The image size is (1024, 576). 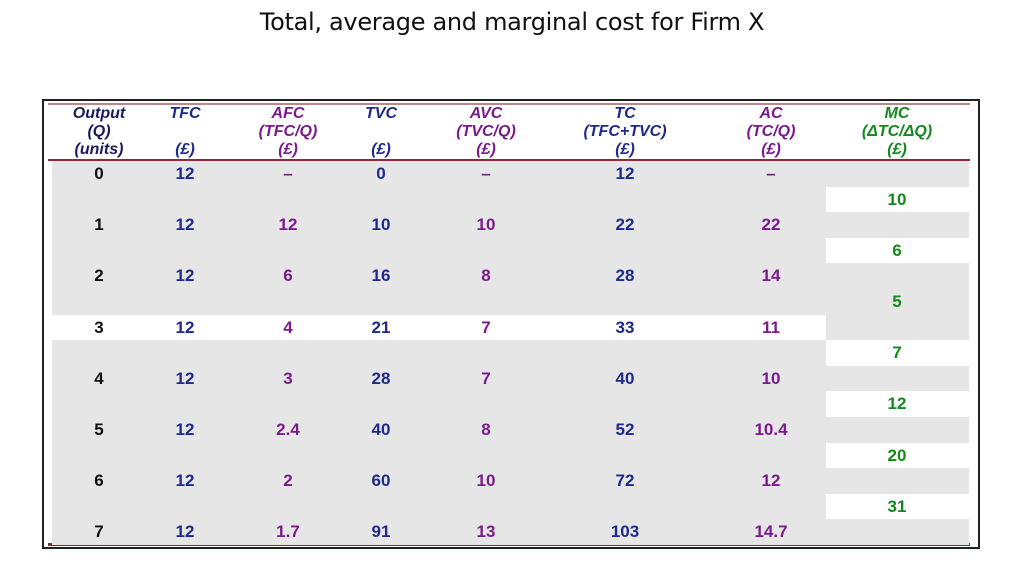 What do you see at coordinates (99, 276) in the screenshot?
I see `cell-q: 2` at bounding box center [99, 276].